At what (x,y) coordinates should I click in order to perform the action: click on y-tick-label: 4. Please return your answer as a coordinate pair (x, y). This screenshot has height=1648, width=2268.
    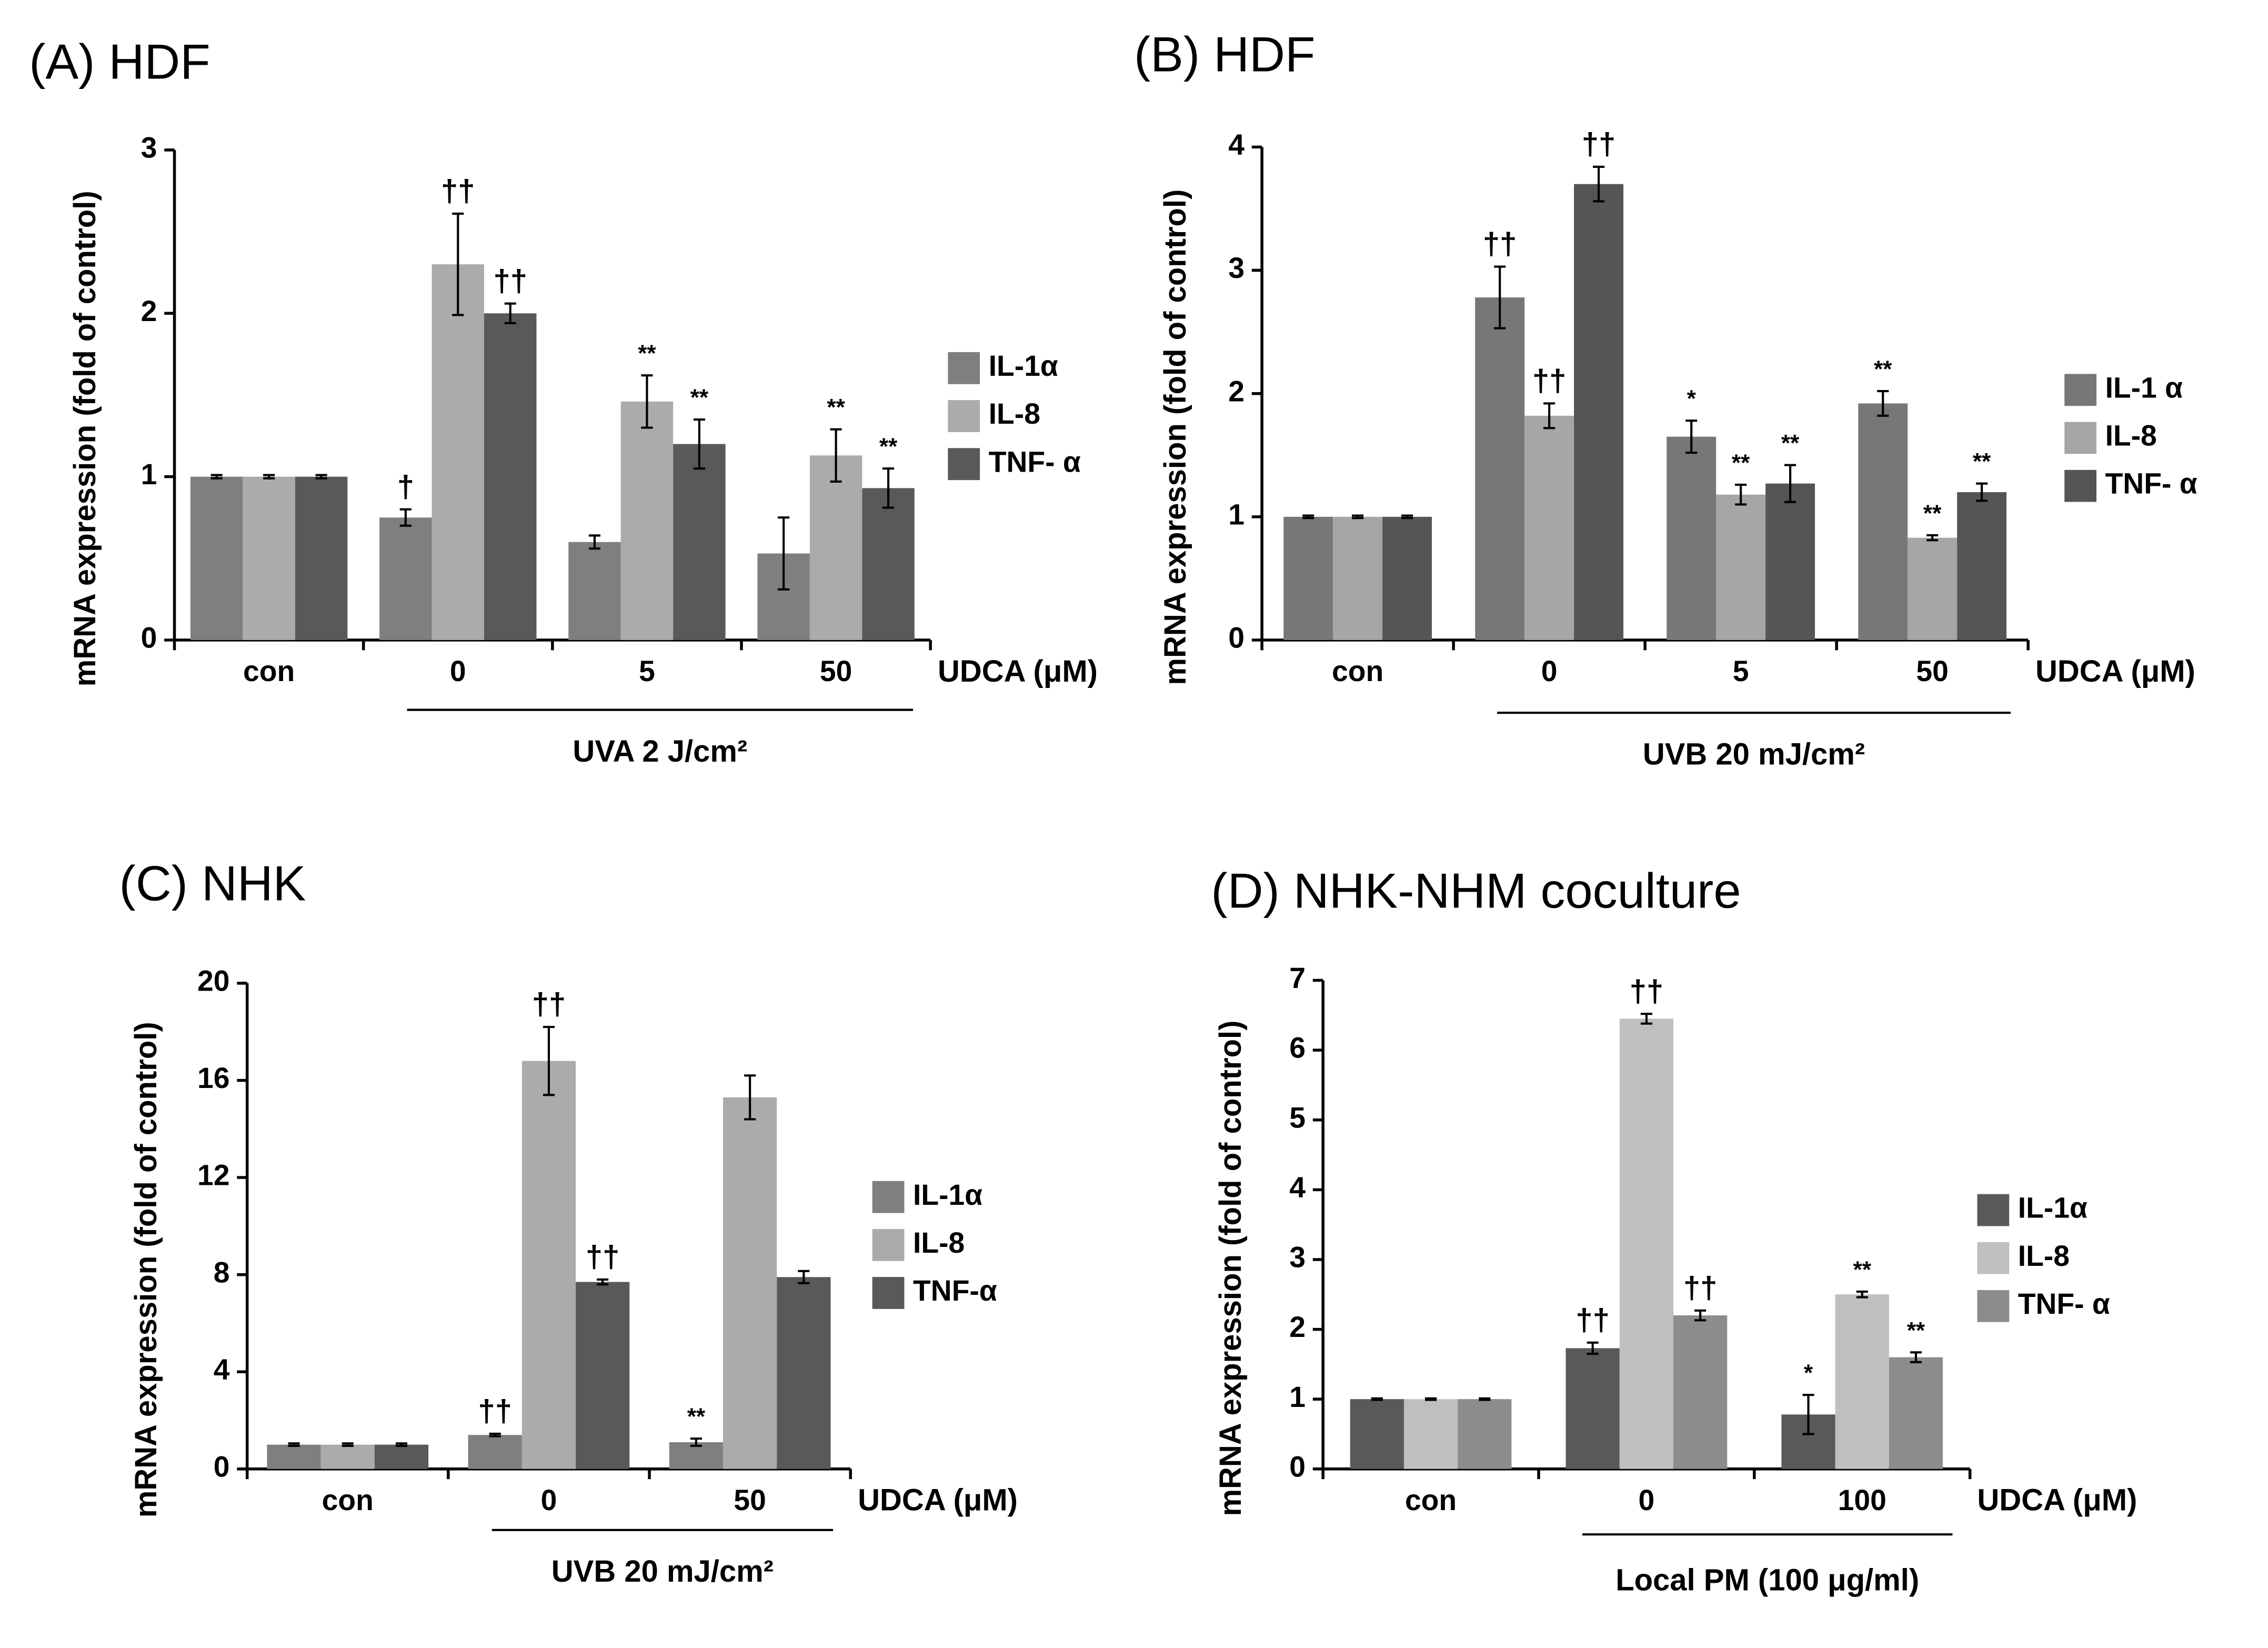
    Looking at the image, I should click on (222, 1369).